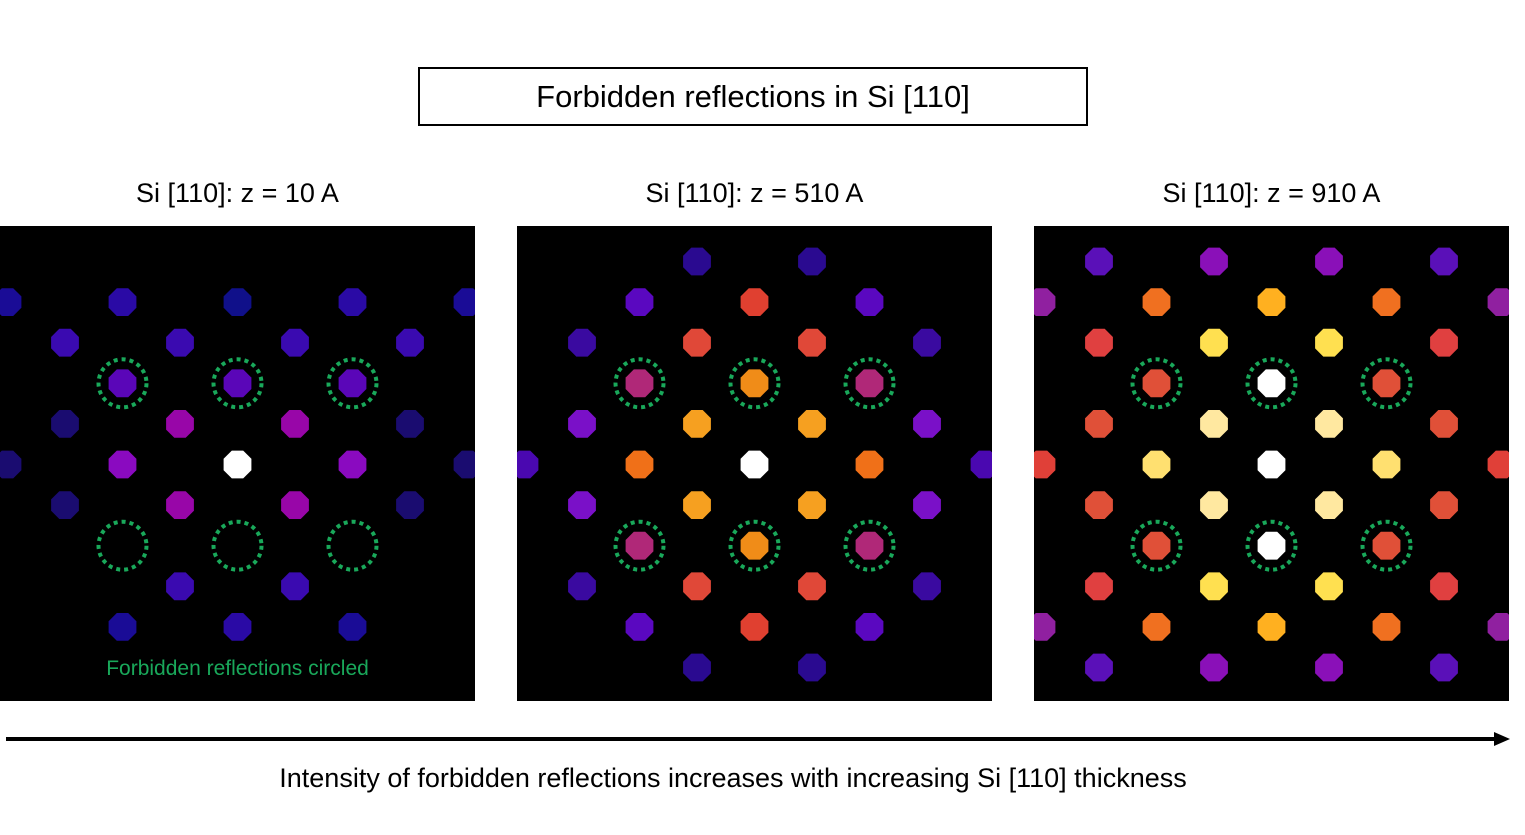  Describe the element at coordinates (1502, 739) in the screenshot. I see `thickness-arrow-head` at that location.